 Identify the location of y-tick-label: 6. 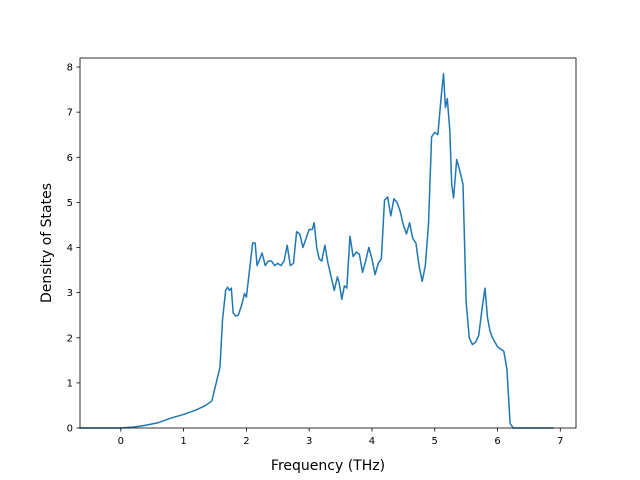
(70, 158).